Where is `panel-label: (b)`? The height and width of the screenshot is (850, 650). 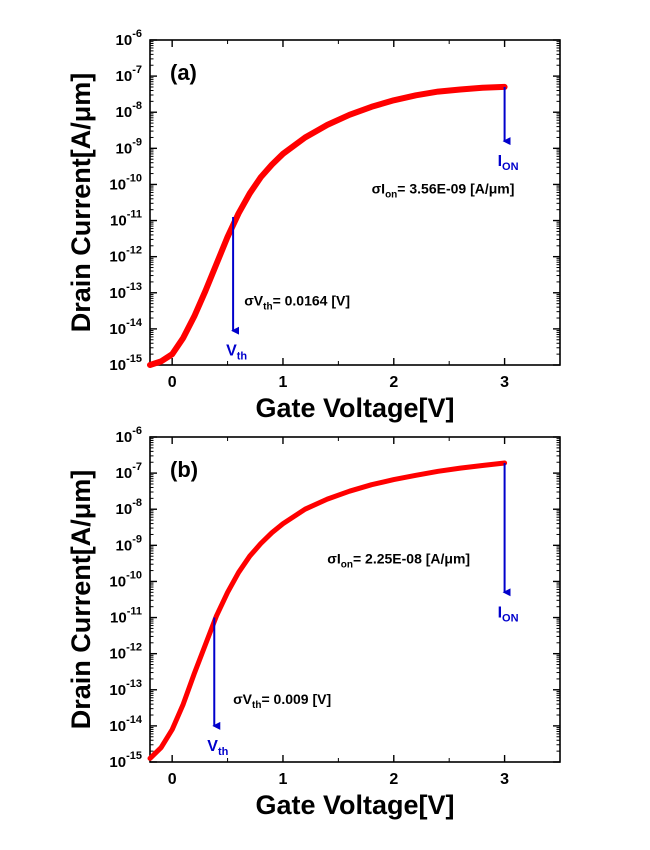
panel-label: (b) is located at coordinates (184, 469).